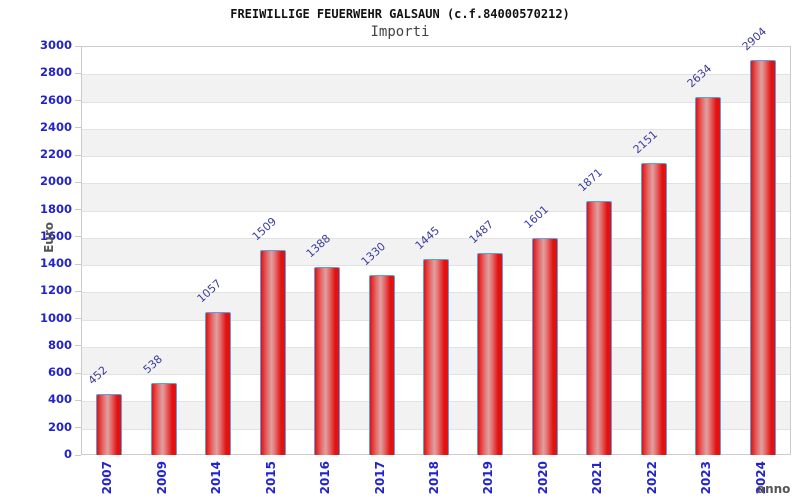 The height and width of the screenshot is (500, 800). Describe the element at coordinates (597, 478) in the screenshot. I see `x-tick-label: 2021` at that location.